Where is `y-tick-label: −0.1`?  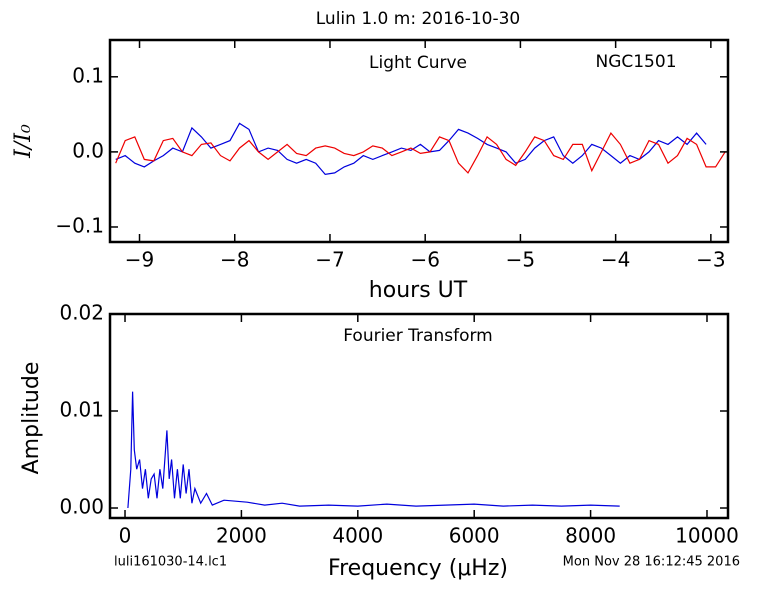
y-tick-label: −0.1 is located at coordinates (79, 225).